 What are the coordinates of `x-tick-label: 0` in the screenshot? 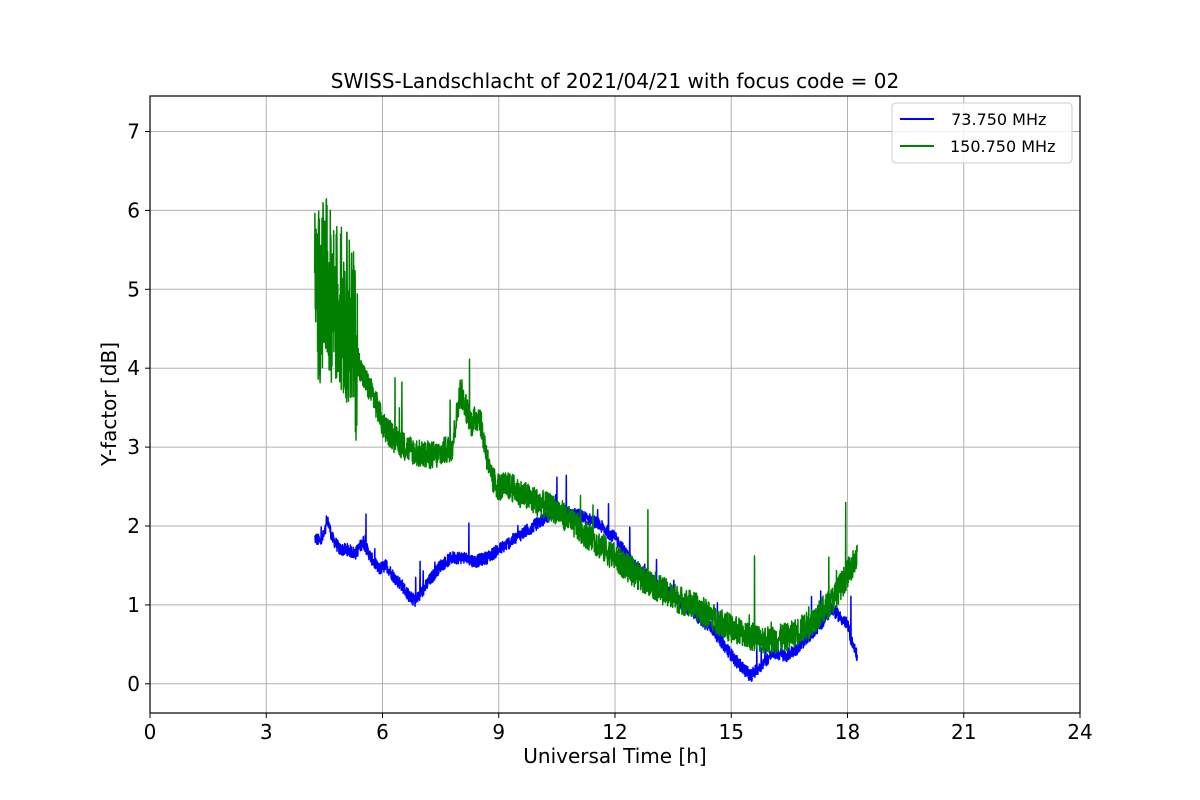 It's located at (150, 732).